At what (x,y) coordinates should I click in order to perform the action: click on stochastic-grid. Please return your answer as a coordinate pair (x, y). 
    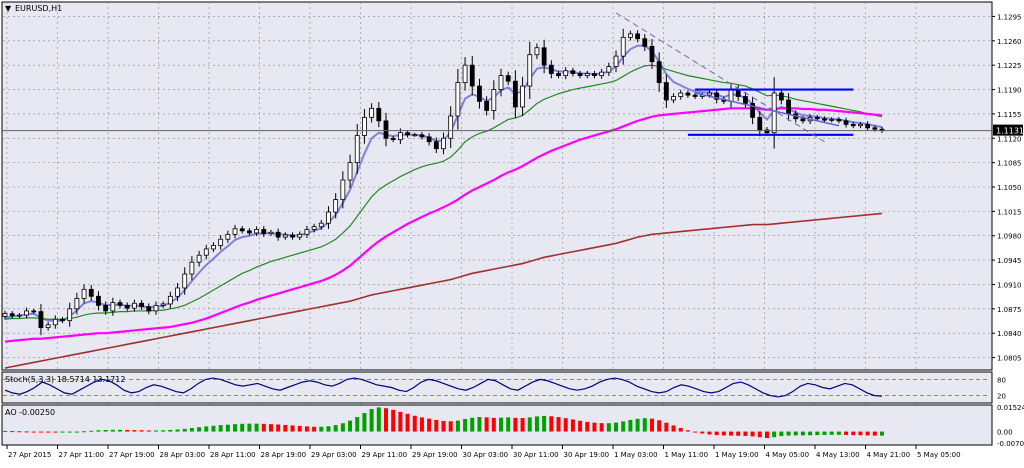
    Looking at the image, I should click on (496, 387).